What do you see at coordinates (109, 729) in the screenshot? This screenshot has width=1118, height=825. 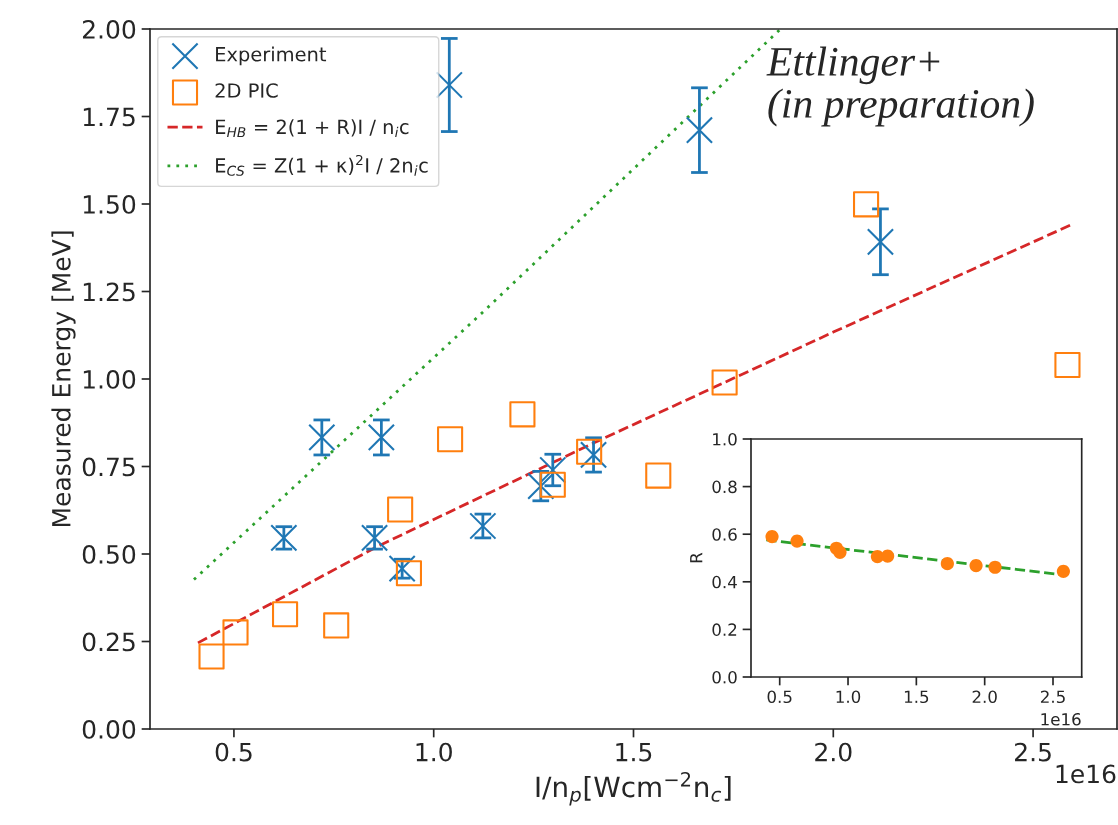 I see `y-tick-label: 0.00` at bounding box center [109, 729].